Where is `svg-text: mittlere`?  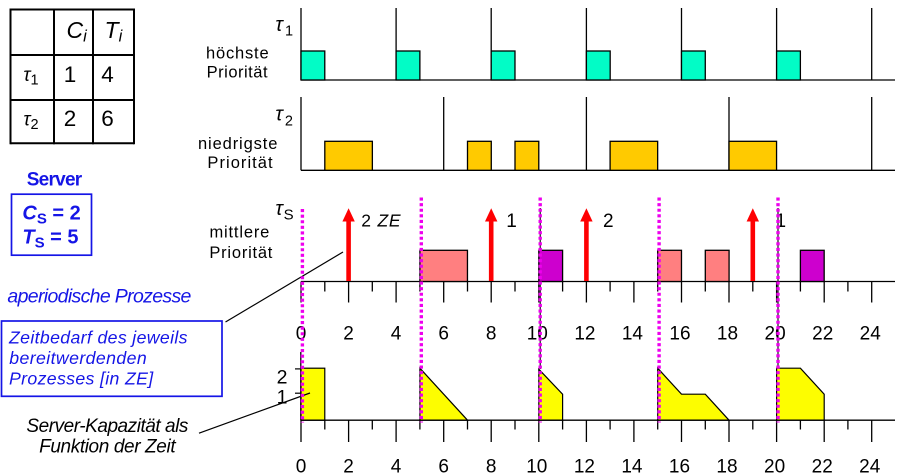
svg-text: mittlere is located at coordinates (239, 232).